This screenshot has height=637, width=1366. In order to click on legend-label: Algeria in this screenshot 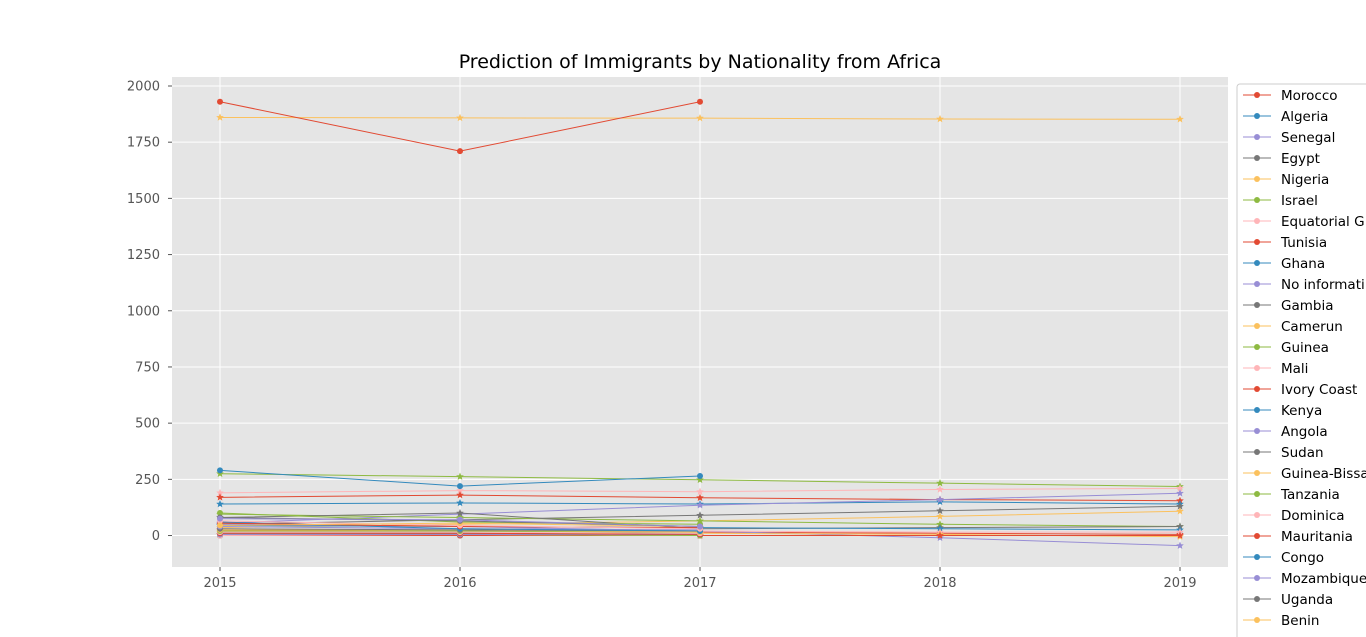, I will do `click(1304, 117)`.